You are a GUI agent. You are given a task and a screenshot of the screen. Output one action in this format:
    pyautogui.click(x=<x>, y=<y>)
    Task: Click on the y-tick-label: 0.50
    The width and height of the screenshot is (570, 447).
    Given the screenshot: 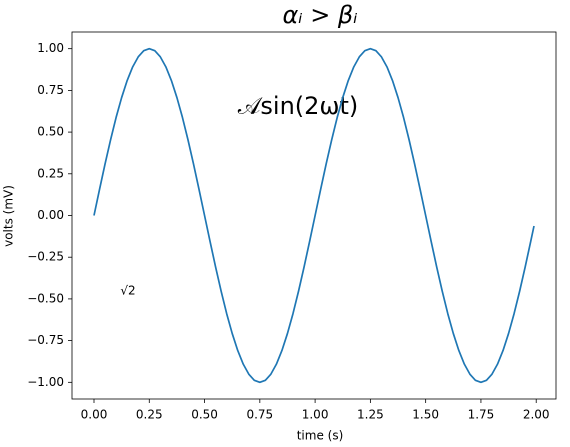 What is the action you would take?
    pyautogui.click(x=50, y=132)
    